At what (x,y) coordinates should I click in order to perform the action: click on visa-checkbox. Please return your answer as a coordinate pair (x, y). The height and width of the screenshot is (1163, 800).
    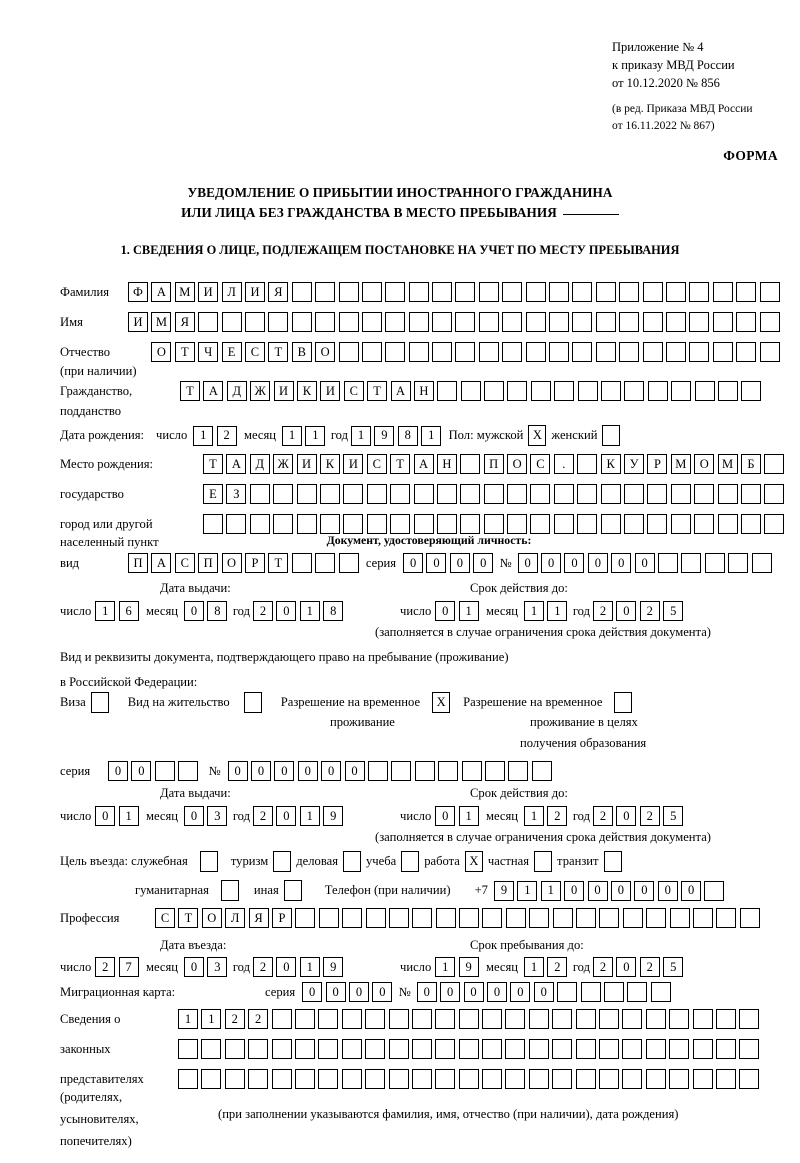
    Looking at the image, I should click on (99, 702).